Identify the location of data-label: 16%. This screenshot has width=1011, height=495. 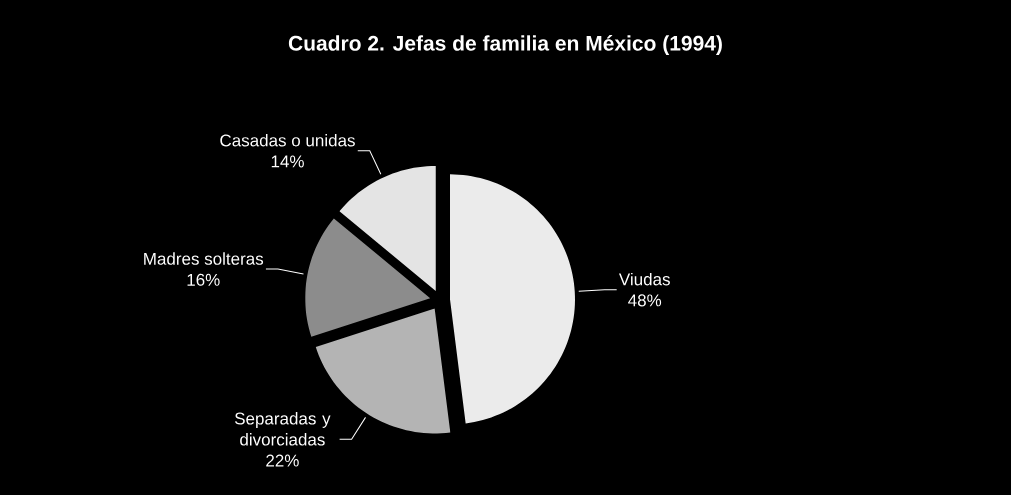
(203, 279).